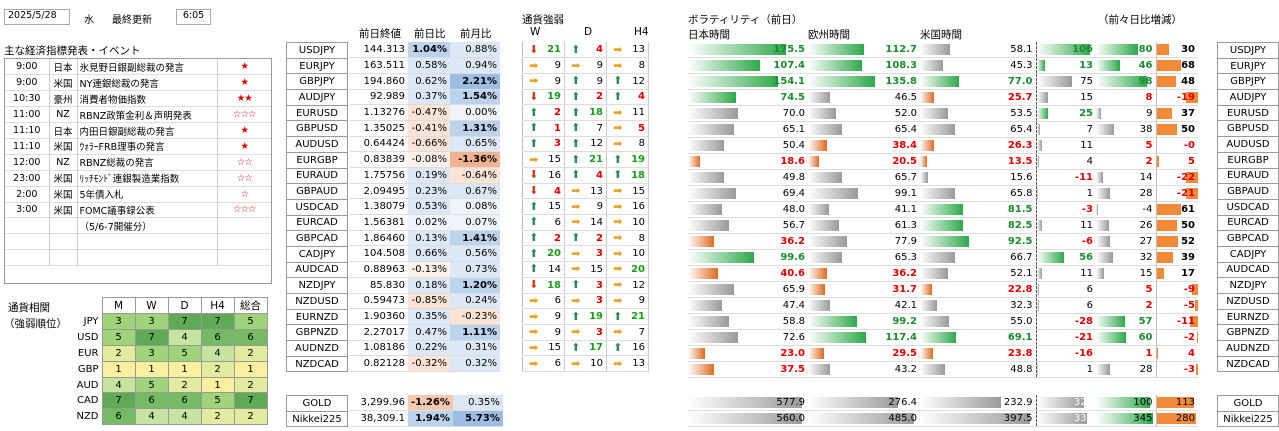 The image size is (1279, 431). Describe the element at coordinates (978, 194) in the screenshot. I see `vol-cell: 65.8` at that location.